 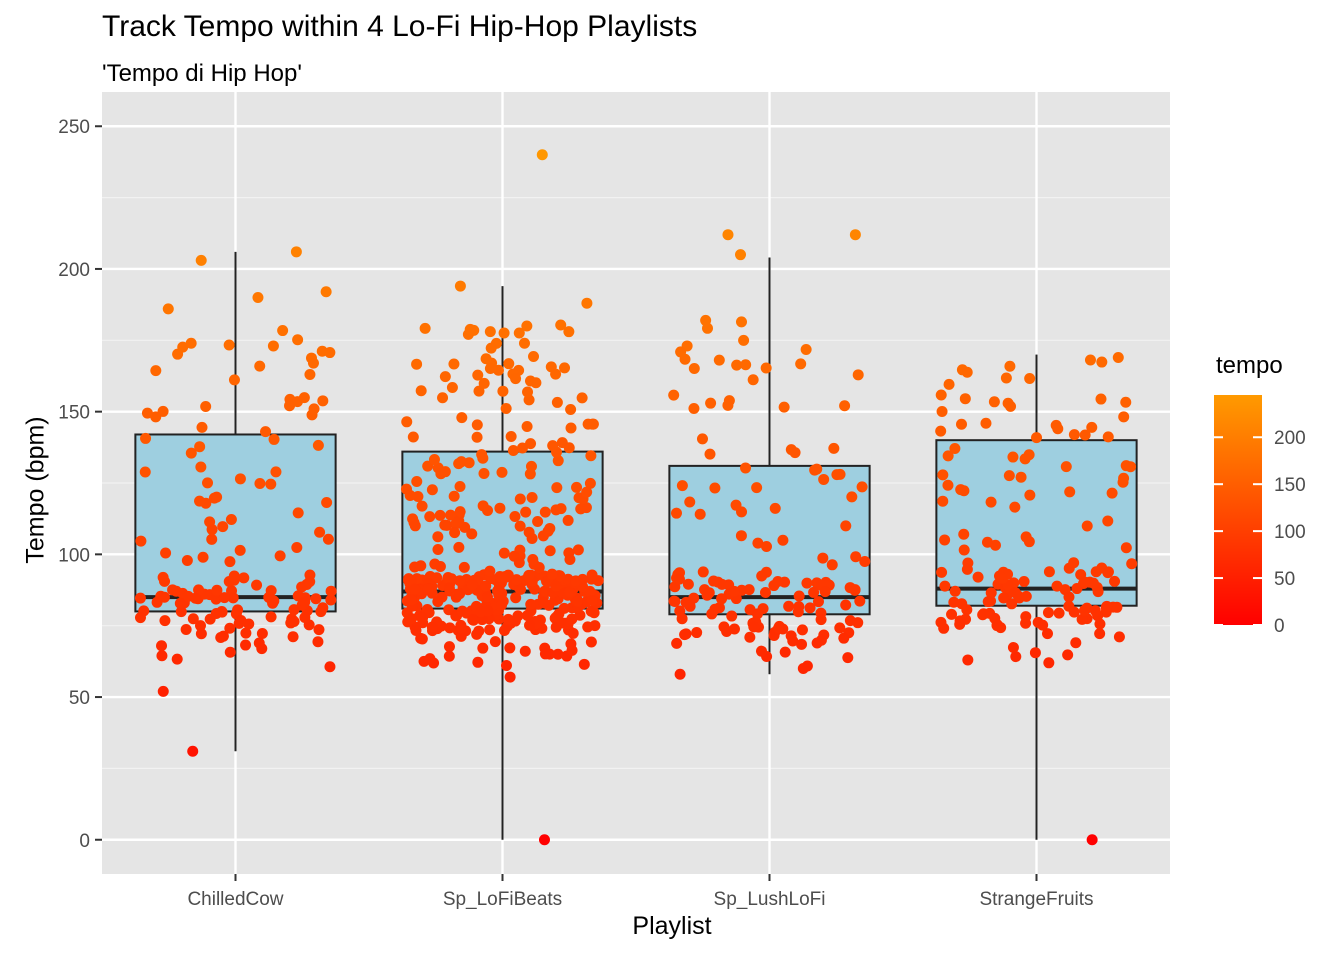 What do you see at coordinates (74, 413) in the screenshot?
I see `y-tick-label: 150` at bounding box center [74, 413].